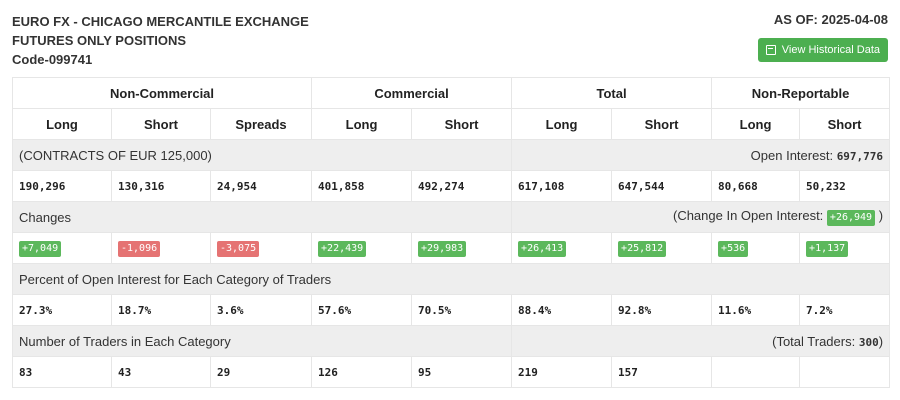 This screenshot has height=400, width=900. Describe the element at coordinates (262, 341) in the screenshot. I see `traders-label: Number of Traders in Each Category` at that location.